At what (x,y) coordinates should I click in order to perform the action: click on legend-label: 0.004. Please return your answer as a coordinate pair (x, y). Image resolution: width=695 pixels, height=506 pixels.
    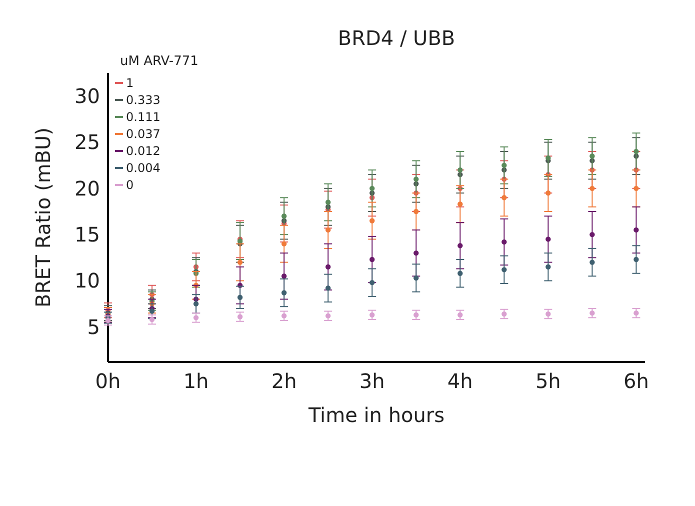
    Looking at the image, I should click on (143, 168).